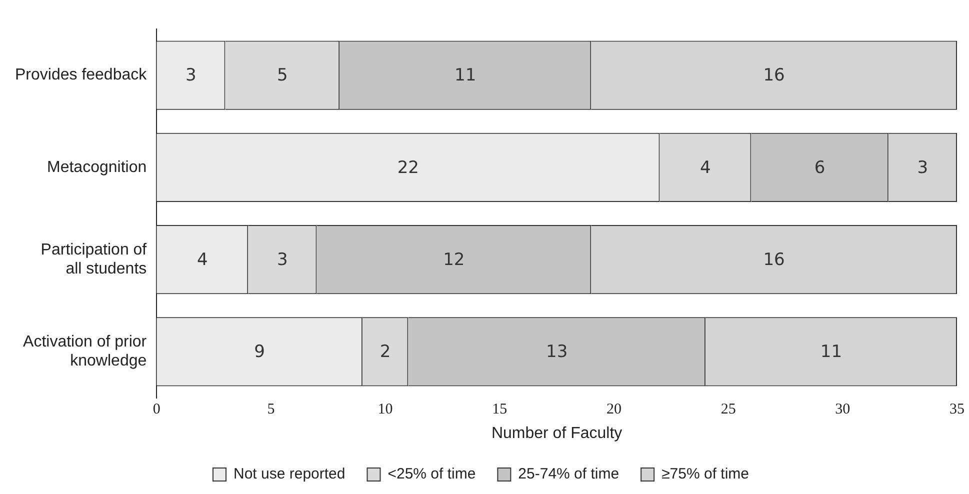  Describe the element at coordinates (271, 410) in the screenshot. I see `x-tick-label: 5` at that location.